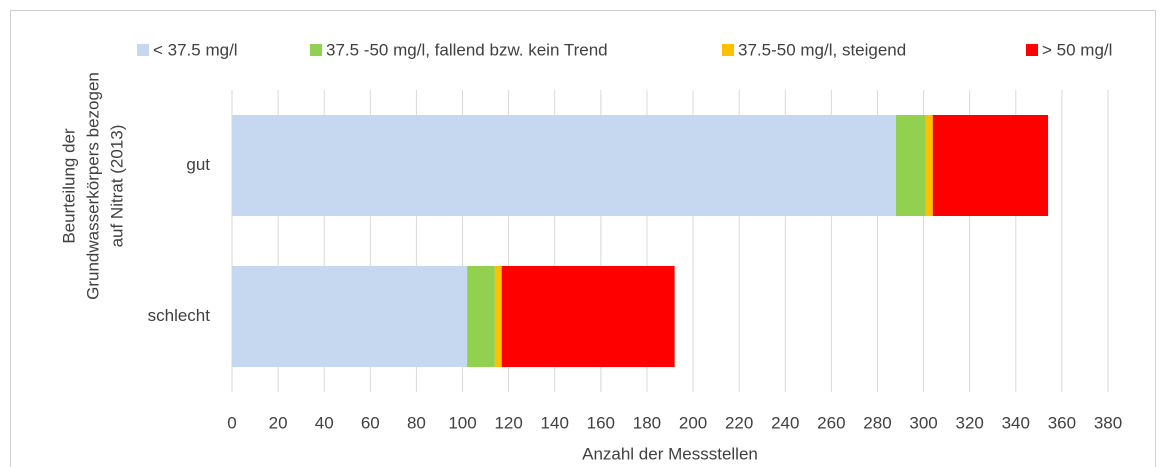 This screenshot has height=467, width=1166. What do you see at coordinates (195, 49) in the screenshot?
I see `legend-label: < 37.5 mg/l` at bounding box center [195, 49].